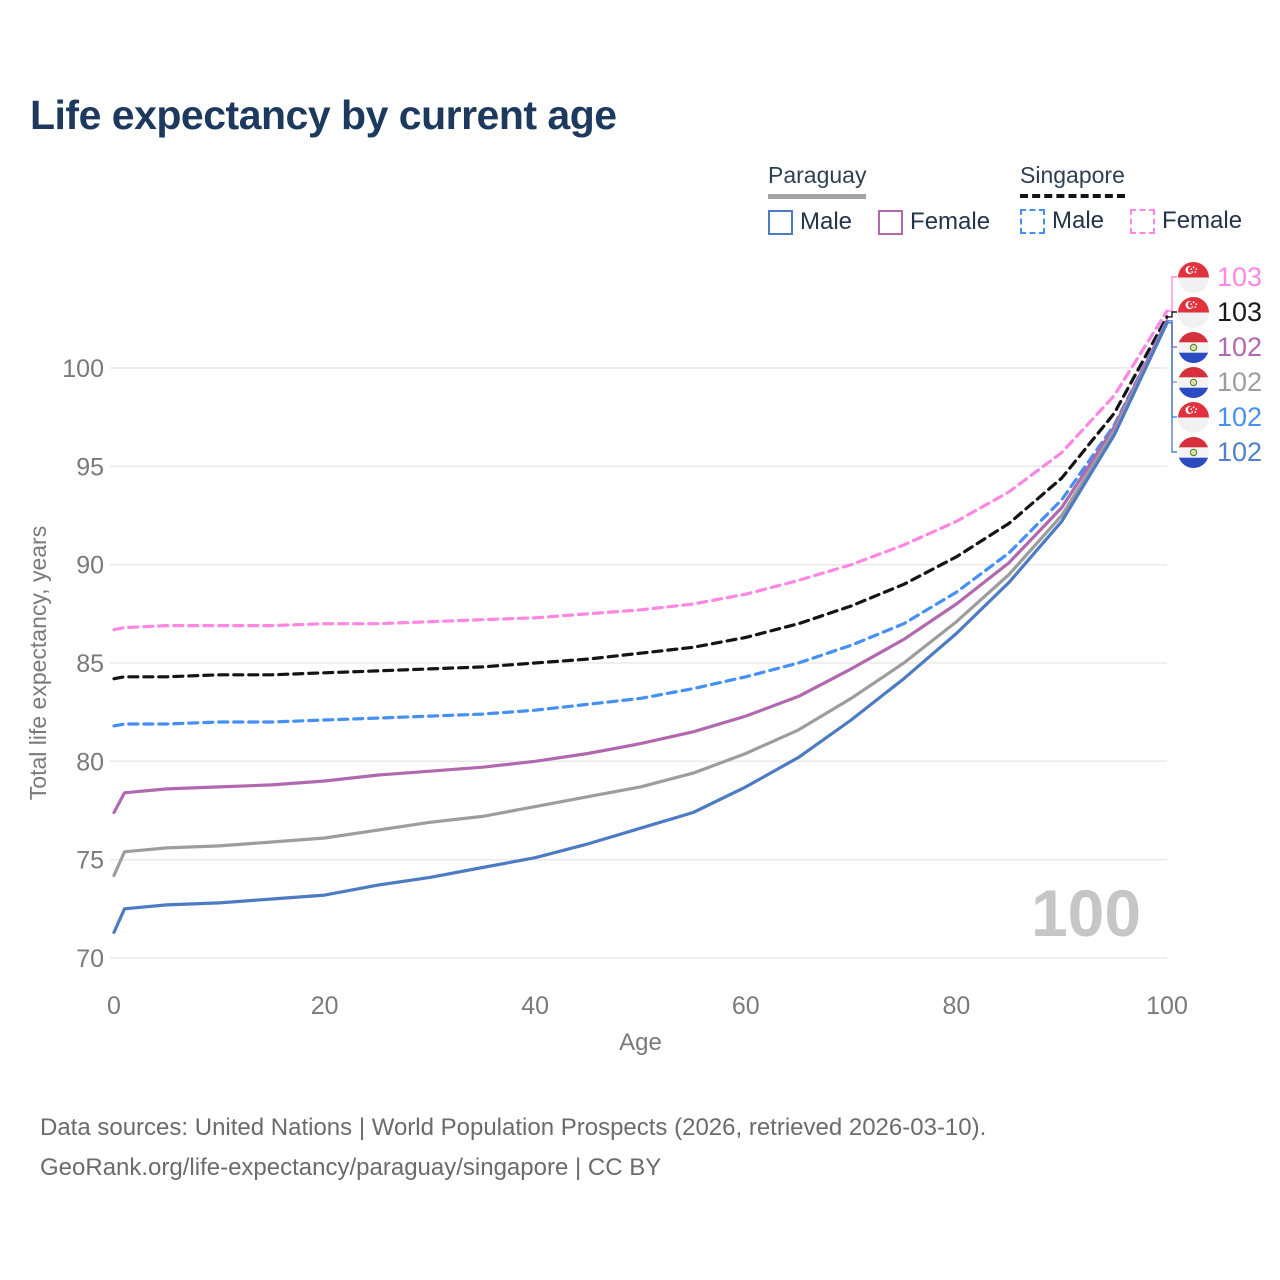 The image size is (1280, 1280). I want to click on y-tick-label: 80, so click(90, 762).